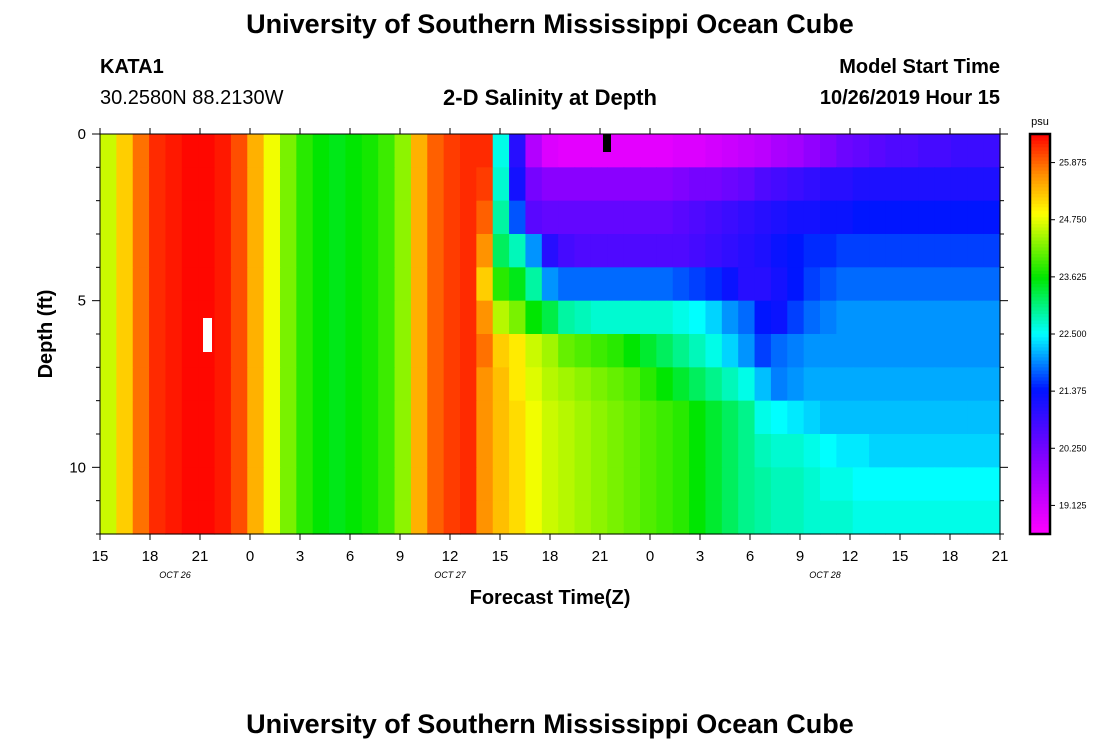  What do you see at coordinates (200, 556) in the screenshot?
I see `x-tick-label: 21` at bounding box center [200, 556].